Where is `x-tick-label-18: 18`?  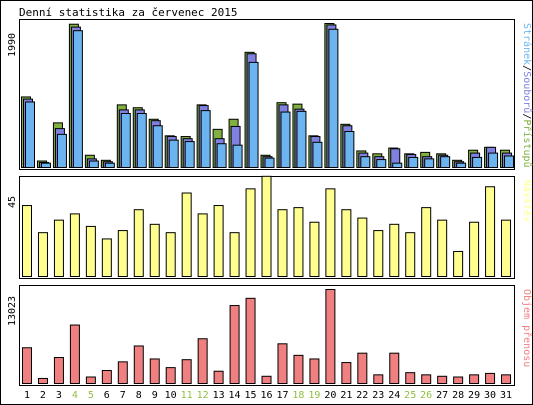
x-tick-label-18: 18 is located at coordinates (298, 395).